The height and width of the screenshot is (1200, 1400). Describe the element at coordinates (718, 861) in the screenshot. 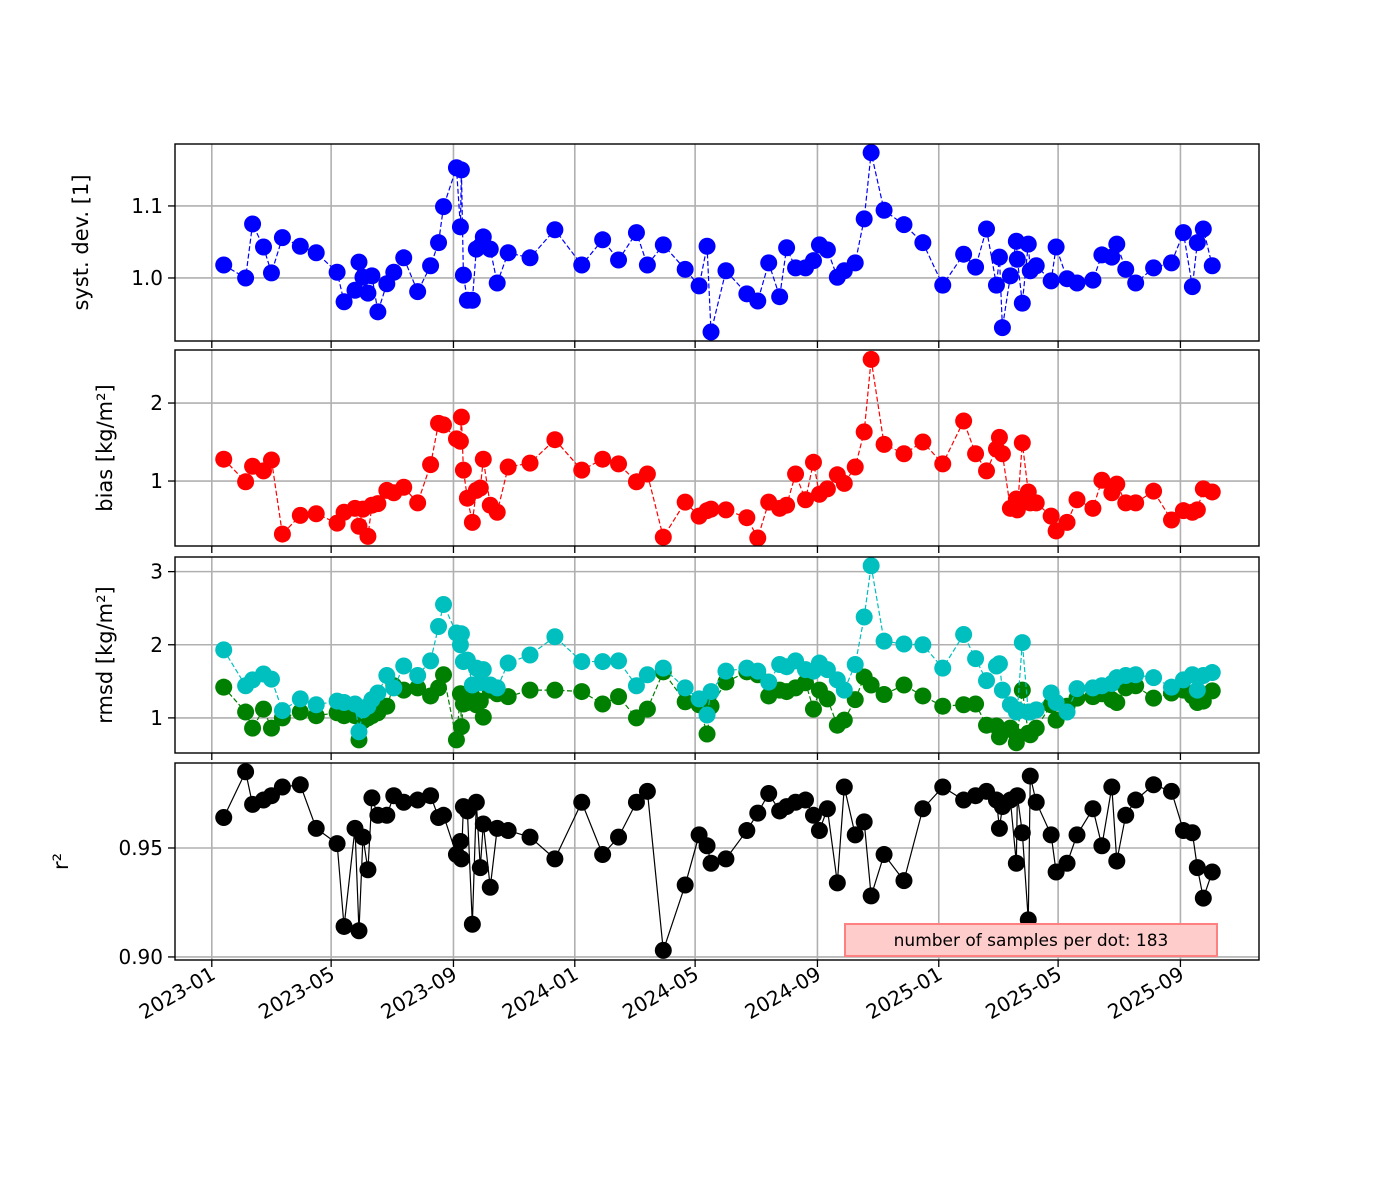

I see `series-group` at that location.